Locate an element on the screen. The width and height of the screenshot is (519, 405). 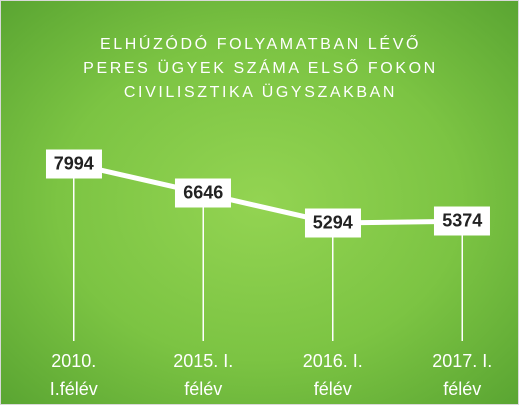
data-label: 5294 is located at coordinates (332, 223).